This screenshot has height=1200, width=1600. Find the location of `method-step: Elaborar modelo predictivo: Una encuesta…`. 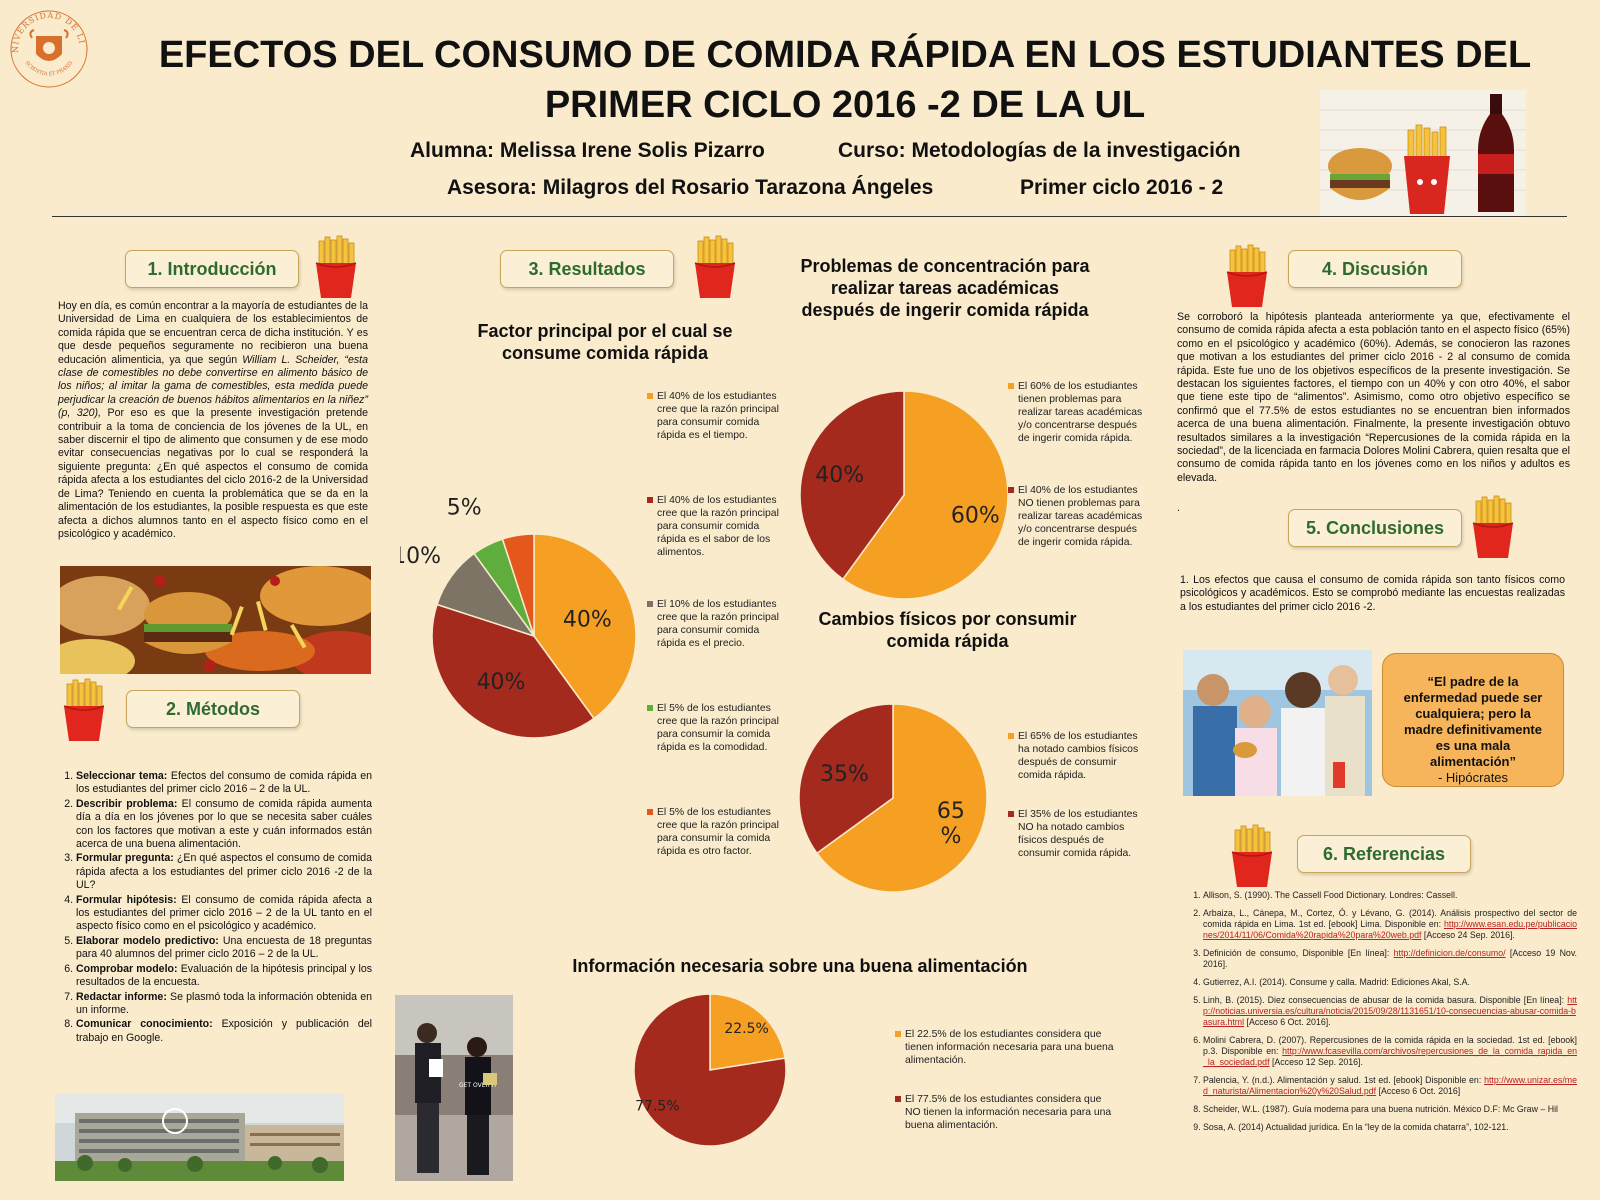

method-step: Elaborar modelo predictivo: Una encuesta… is located at coordinates (224, 948).